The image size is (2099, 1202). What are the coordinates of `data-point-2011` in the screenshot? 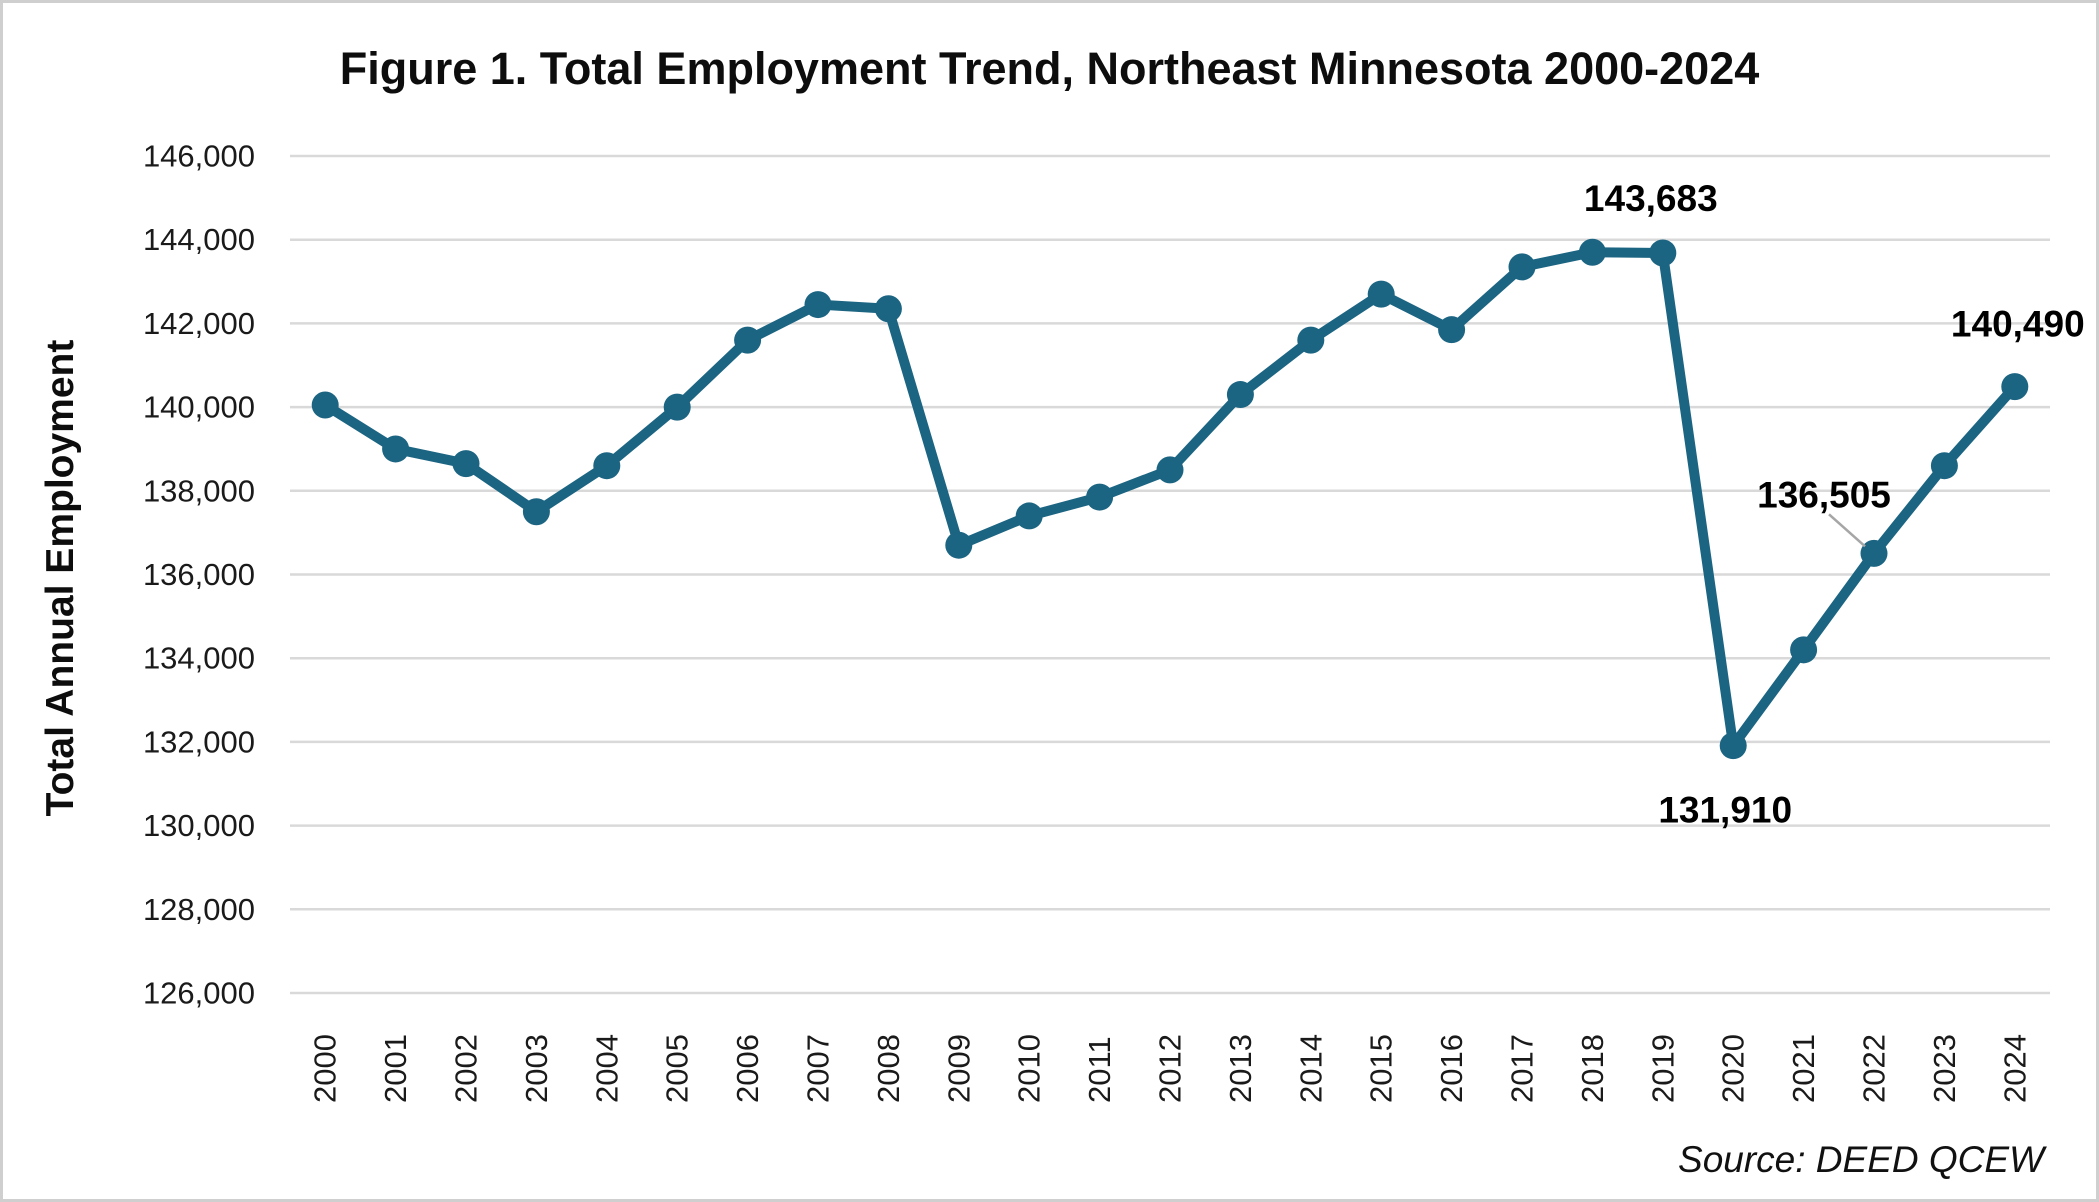 It's located at (1100, 497).